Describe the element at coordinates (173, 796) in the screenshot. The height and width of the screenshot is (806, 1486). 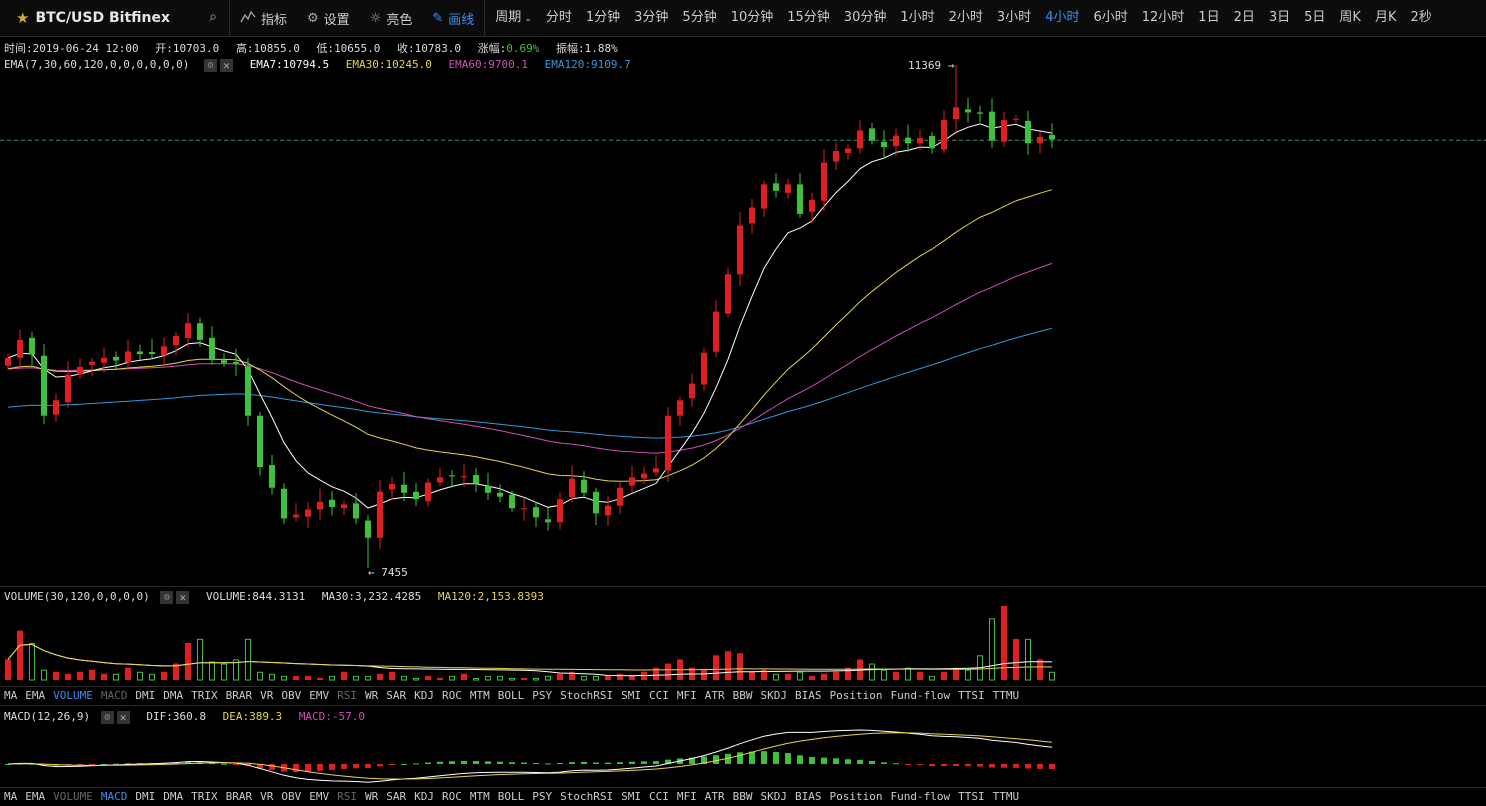
I see `macd-tab-dma: DMA` at that location.